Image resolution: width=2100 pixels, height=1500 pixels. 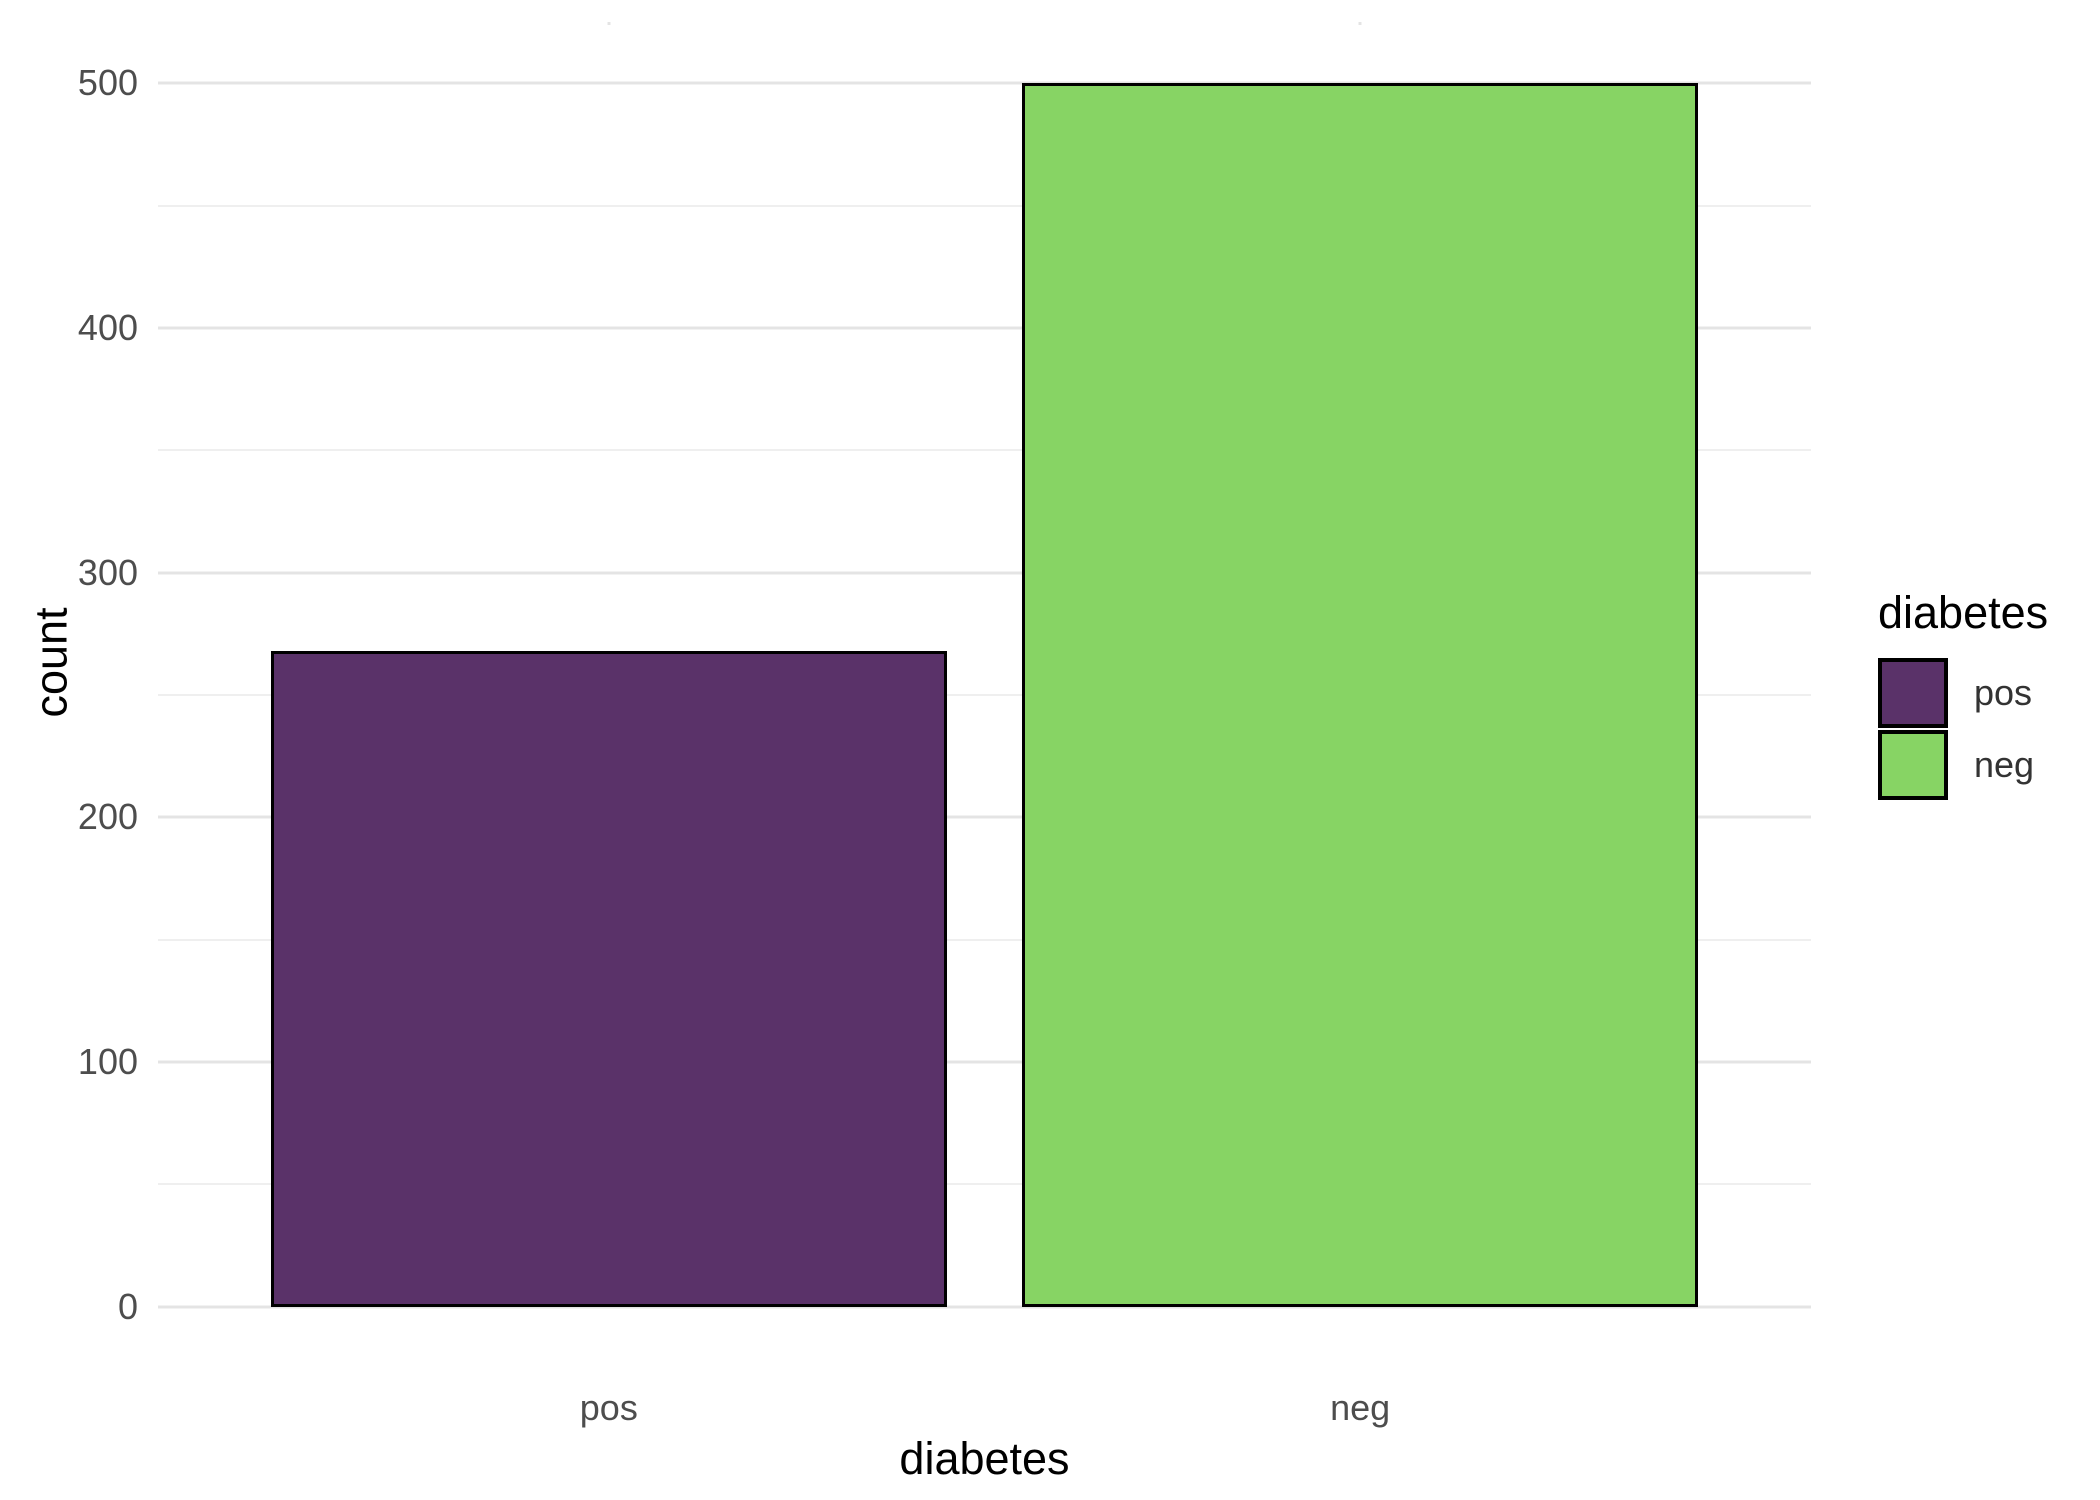 What do you see at coordinates (608, 978) in the screenshot?
I see `bar-pos` at bounding box center [608, 978].